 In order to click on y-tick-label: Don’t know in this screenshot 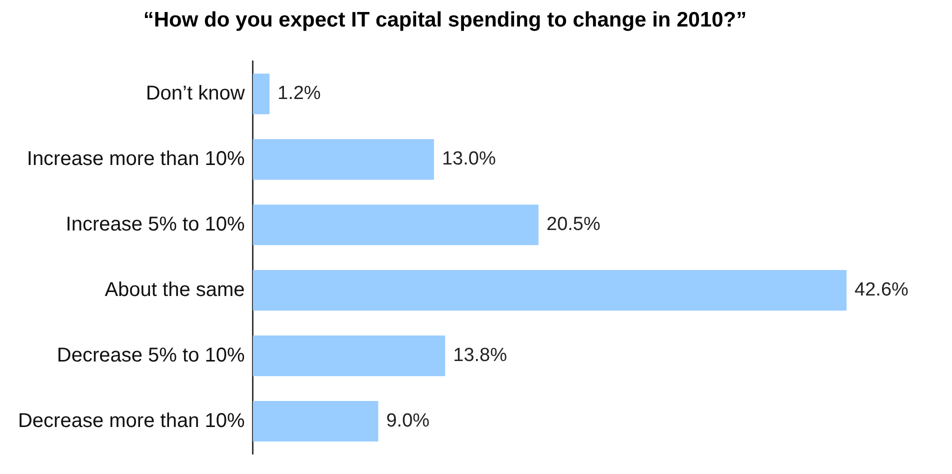, I will do `click(196, 93)`.